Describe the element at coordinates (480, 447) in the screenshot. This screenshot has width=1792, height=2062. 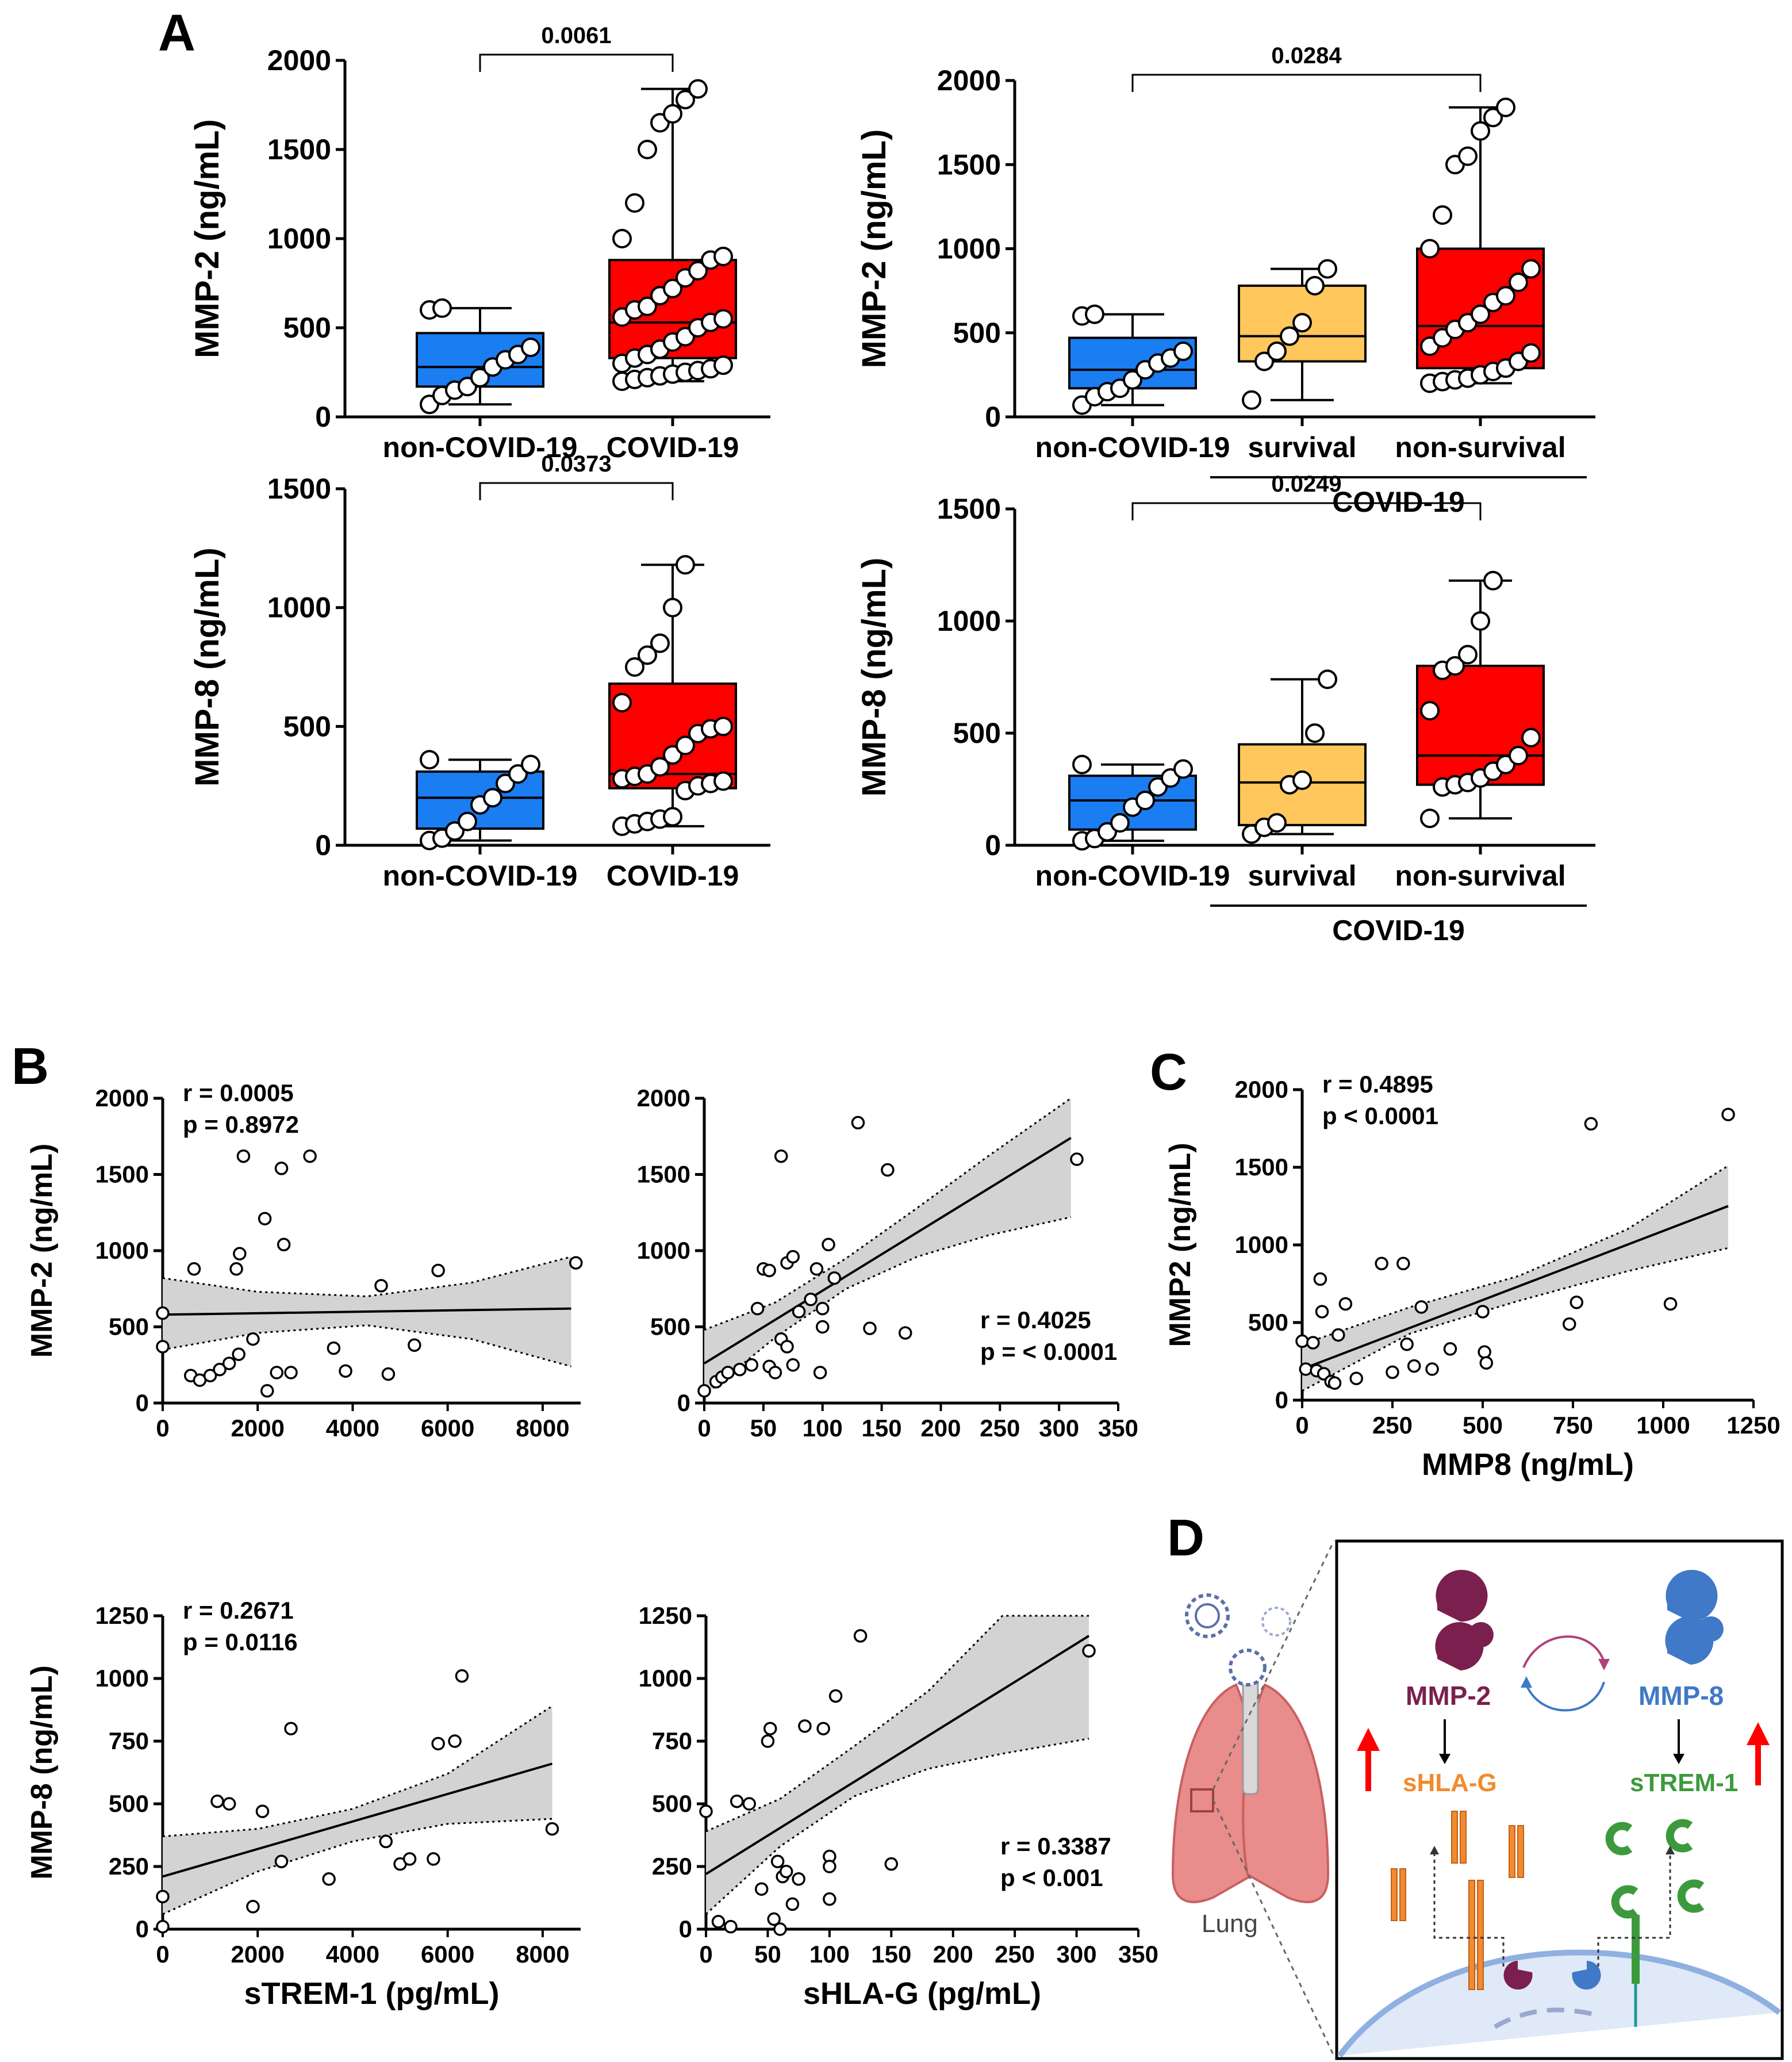
I see `x-category-label: non-COVID-19` at that location.